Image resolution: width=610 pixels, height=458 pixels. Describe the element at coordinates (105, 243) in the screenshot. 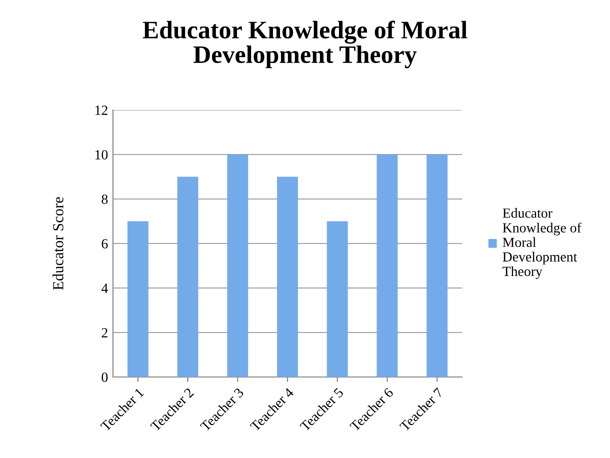

I see `y-tick-label: 6` at that location.